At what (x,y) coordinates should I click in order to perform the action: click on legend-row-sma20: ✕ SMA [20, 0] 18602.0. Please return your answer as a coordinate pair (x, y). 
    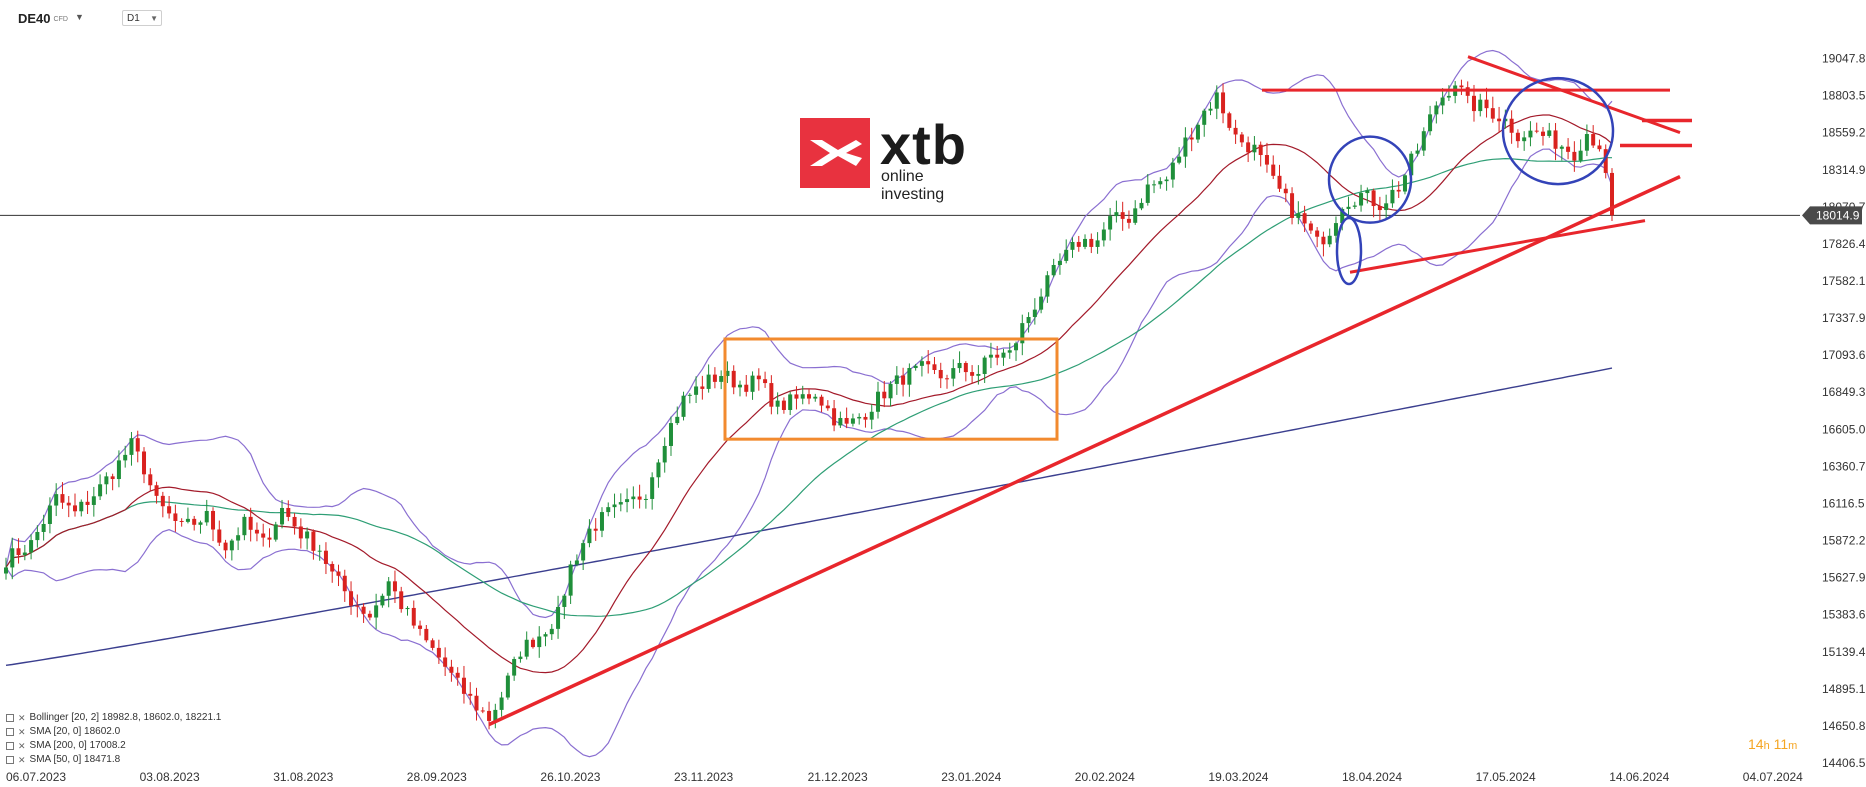
    Looking at the image, I should click on (113, 732).